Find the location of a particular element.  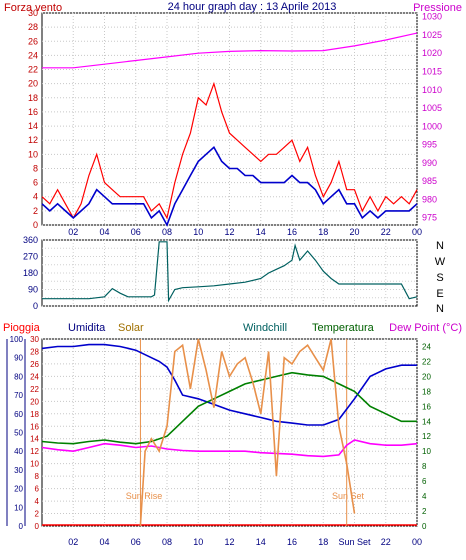

wind-speed-tick: 22 is located at coordinates (33, 70).